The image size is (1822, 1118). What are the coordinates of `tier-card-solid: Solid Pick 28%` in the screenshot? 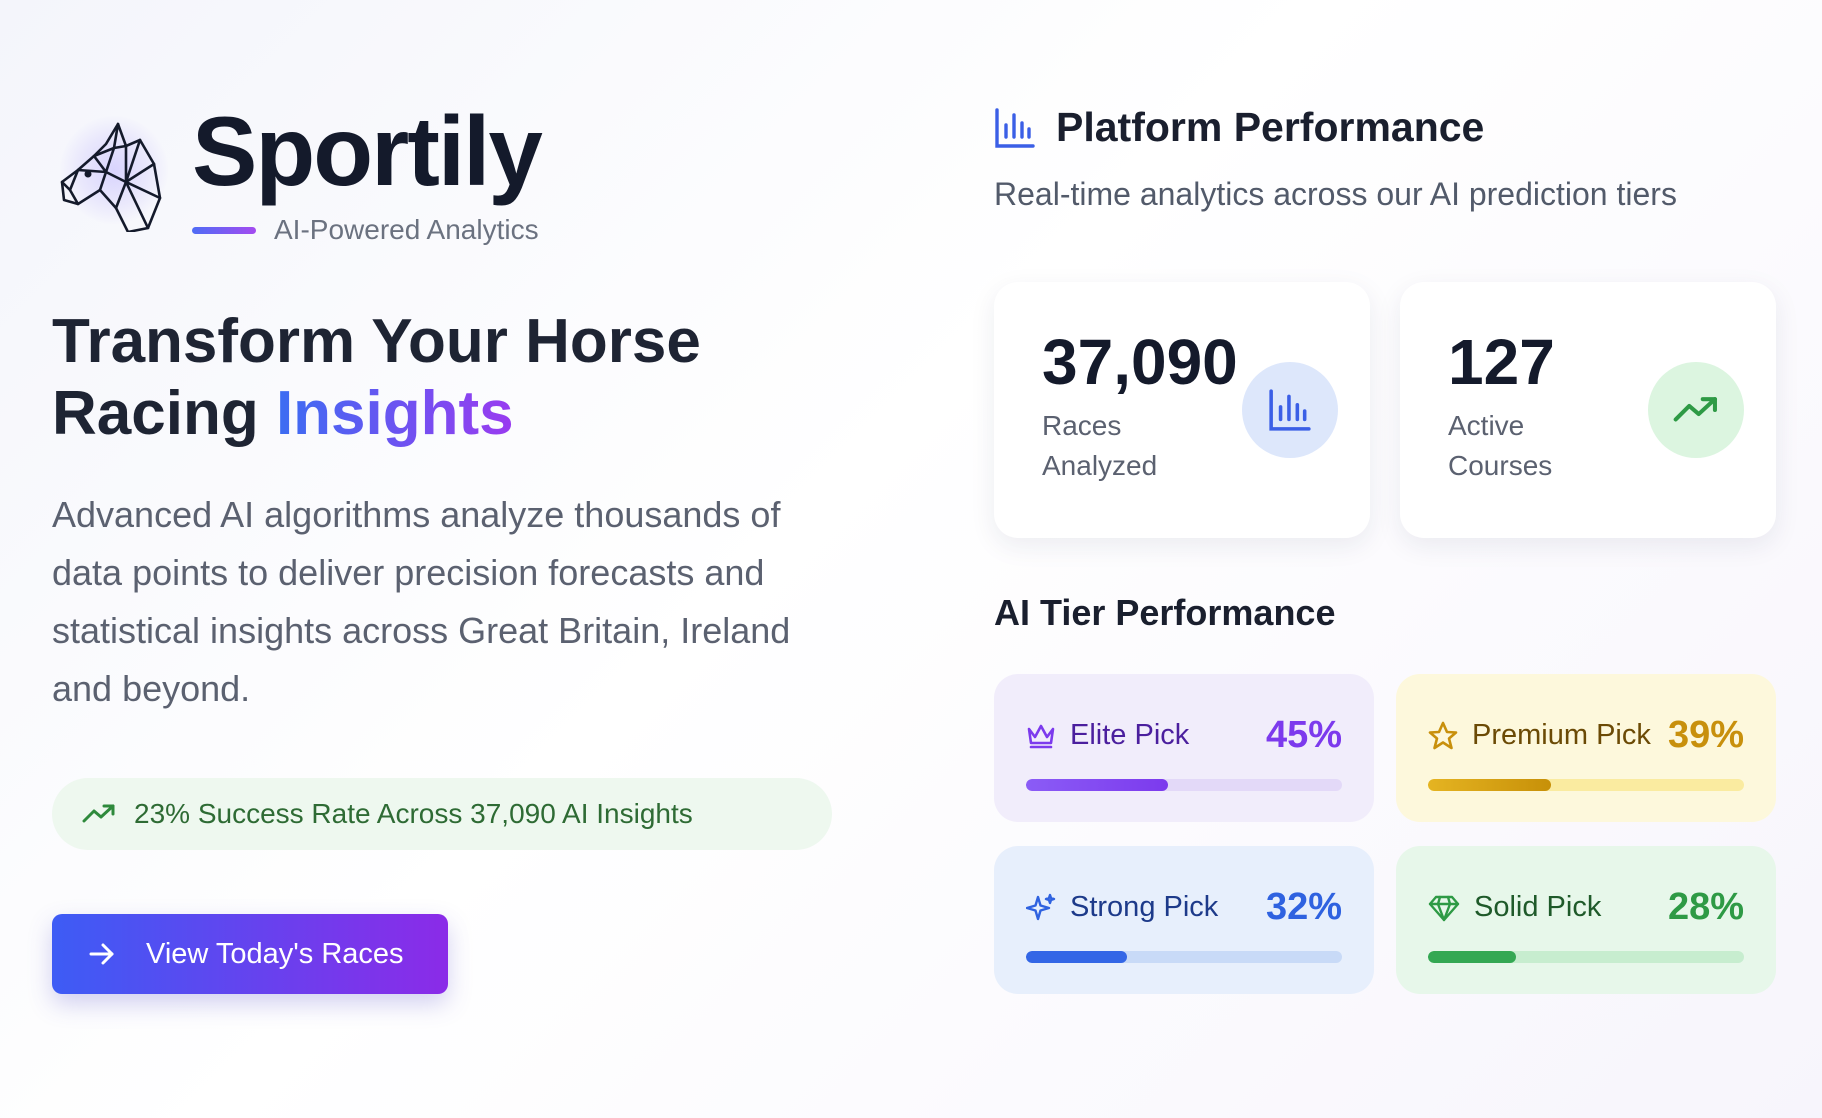 It's located at (1586, 920).